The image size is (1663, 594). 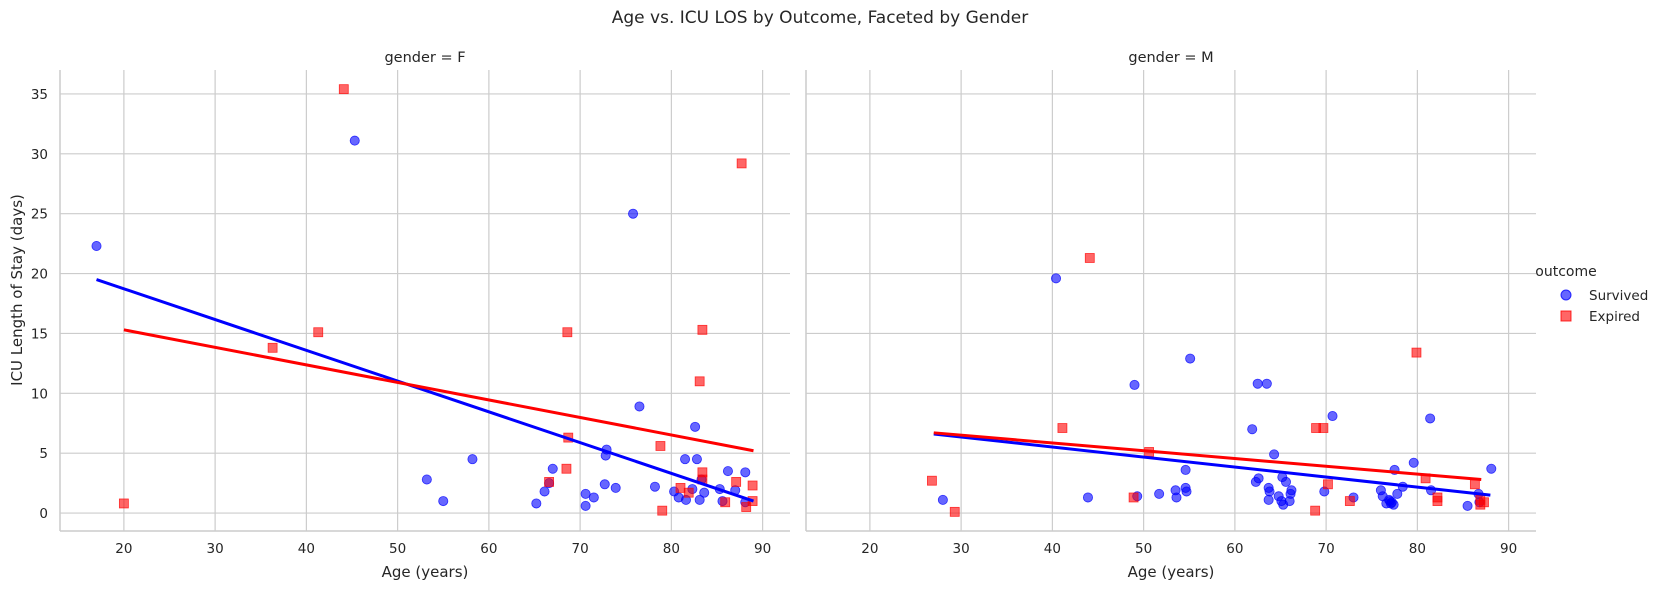 I want to click on y-tick-label: 30, so click(x=39, y=155).